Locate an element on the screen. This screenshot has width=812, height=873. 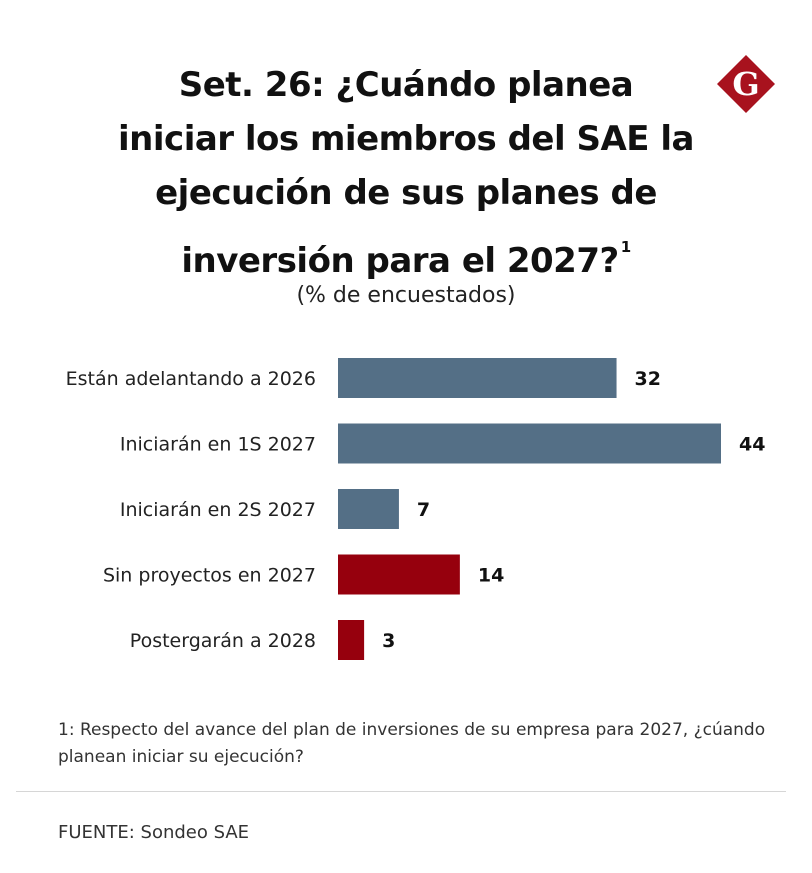
category-label: Sin proyectos en 2027 is located at coordinates (209, 576).